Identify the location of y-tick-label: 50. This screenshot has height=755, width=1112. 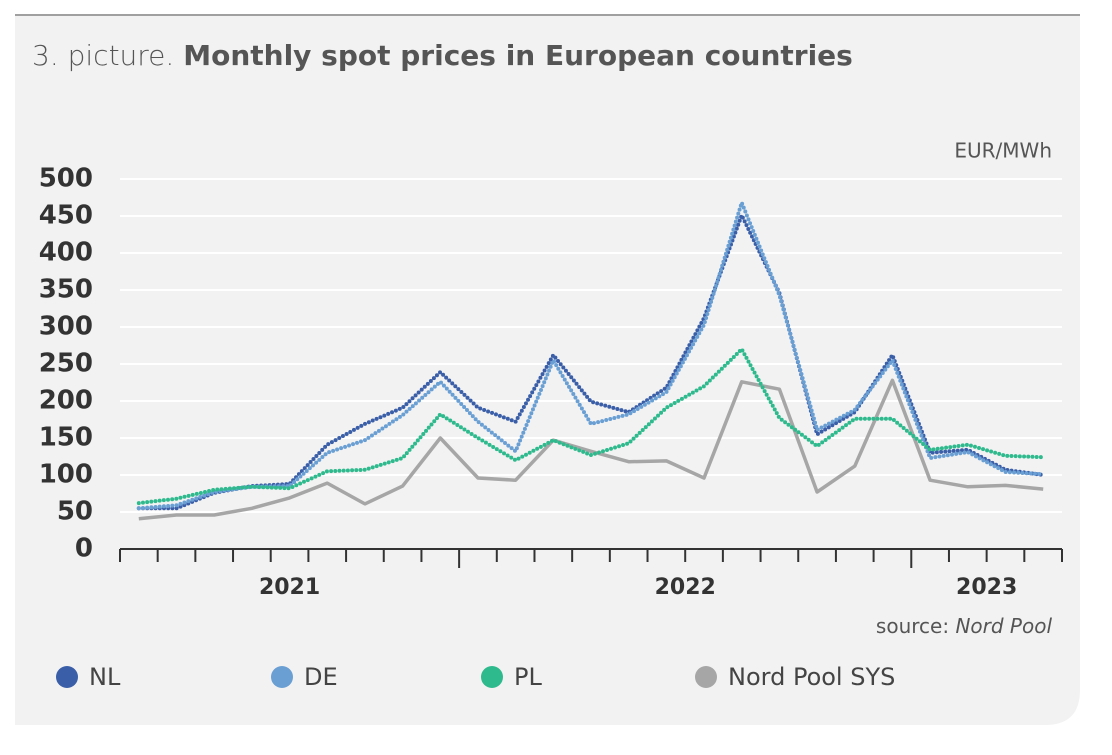
(75, 512).